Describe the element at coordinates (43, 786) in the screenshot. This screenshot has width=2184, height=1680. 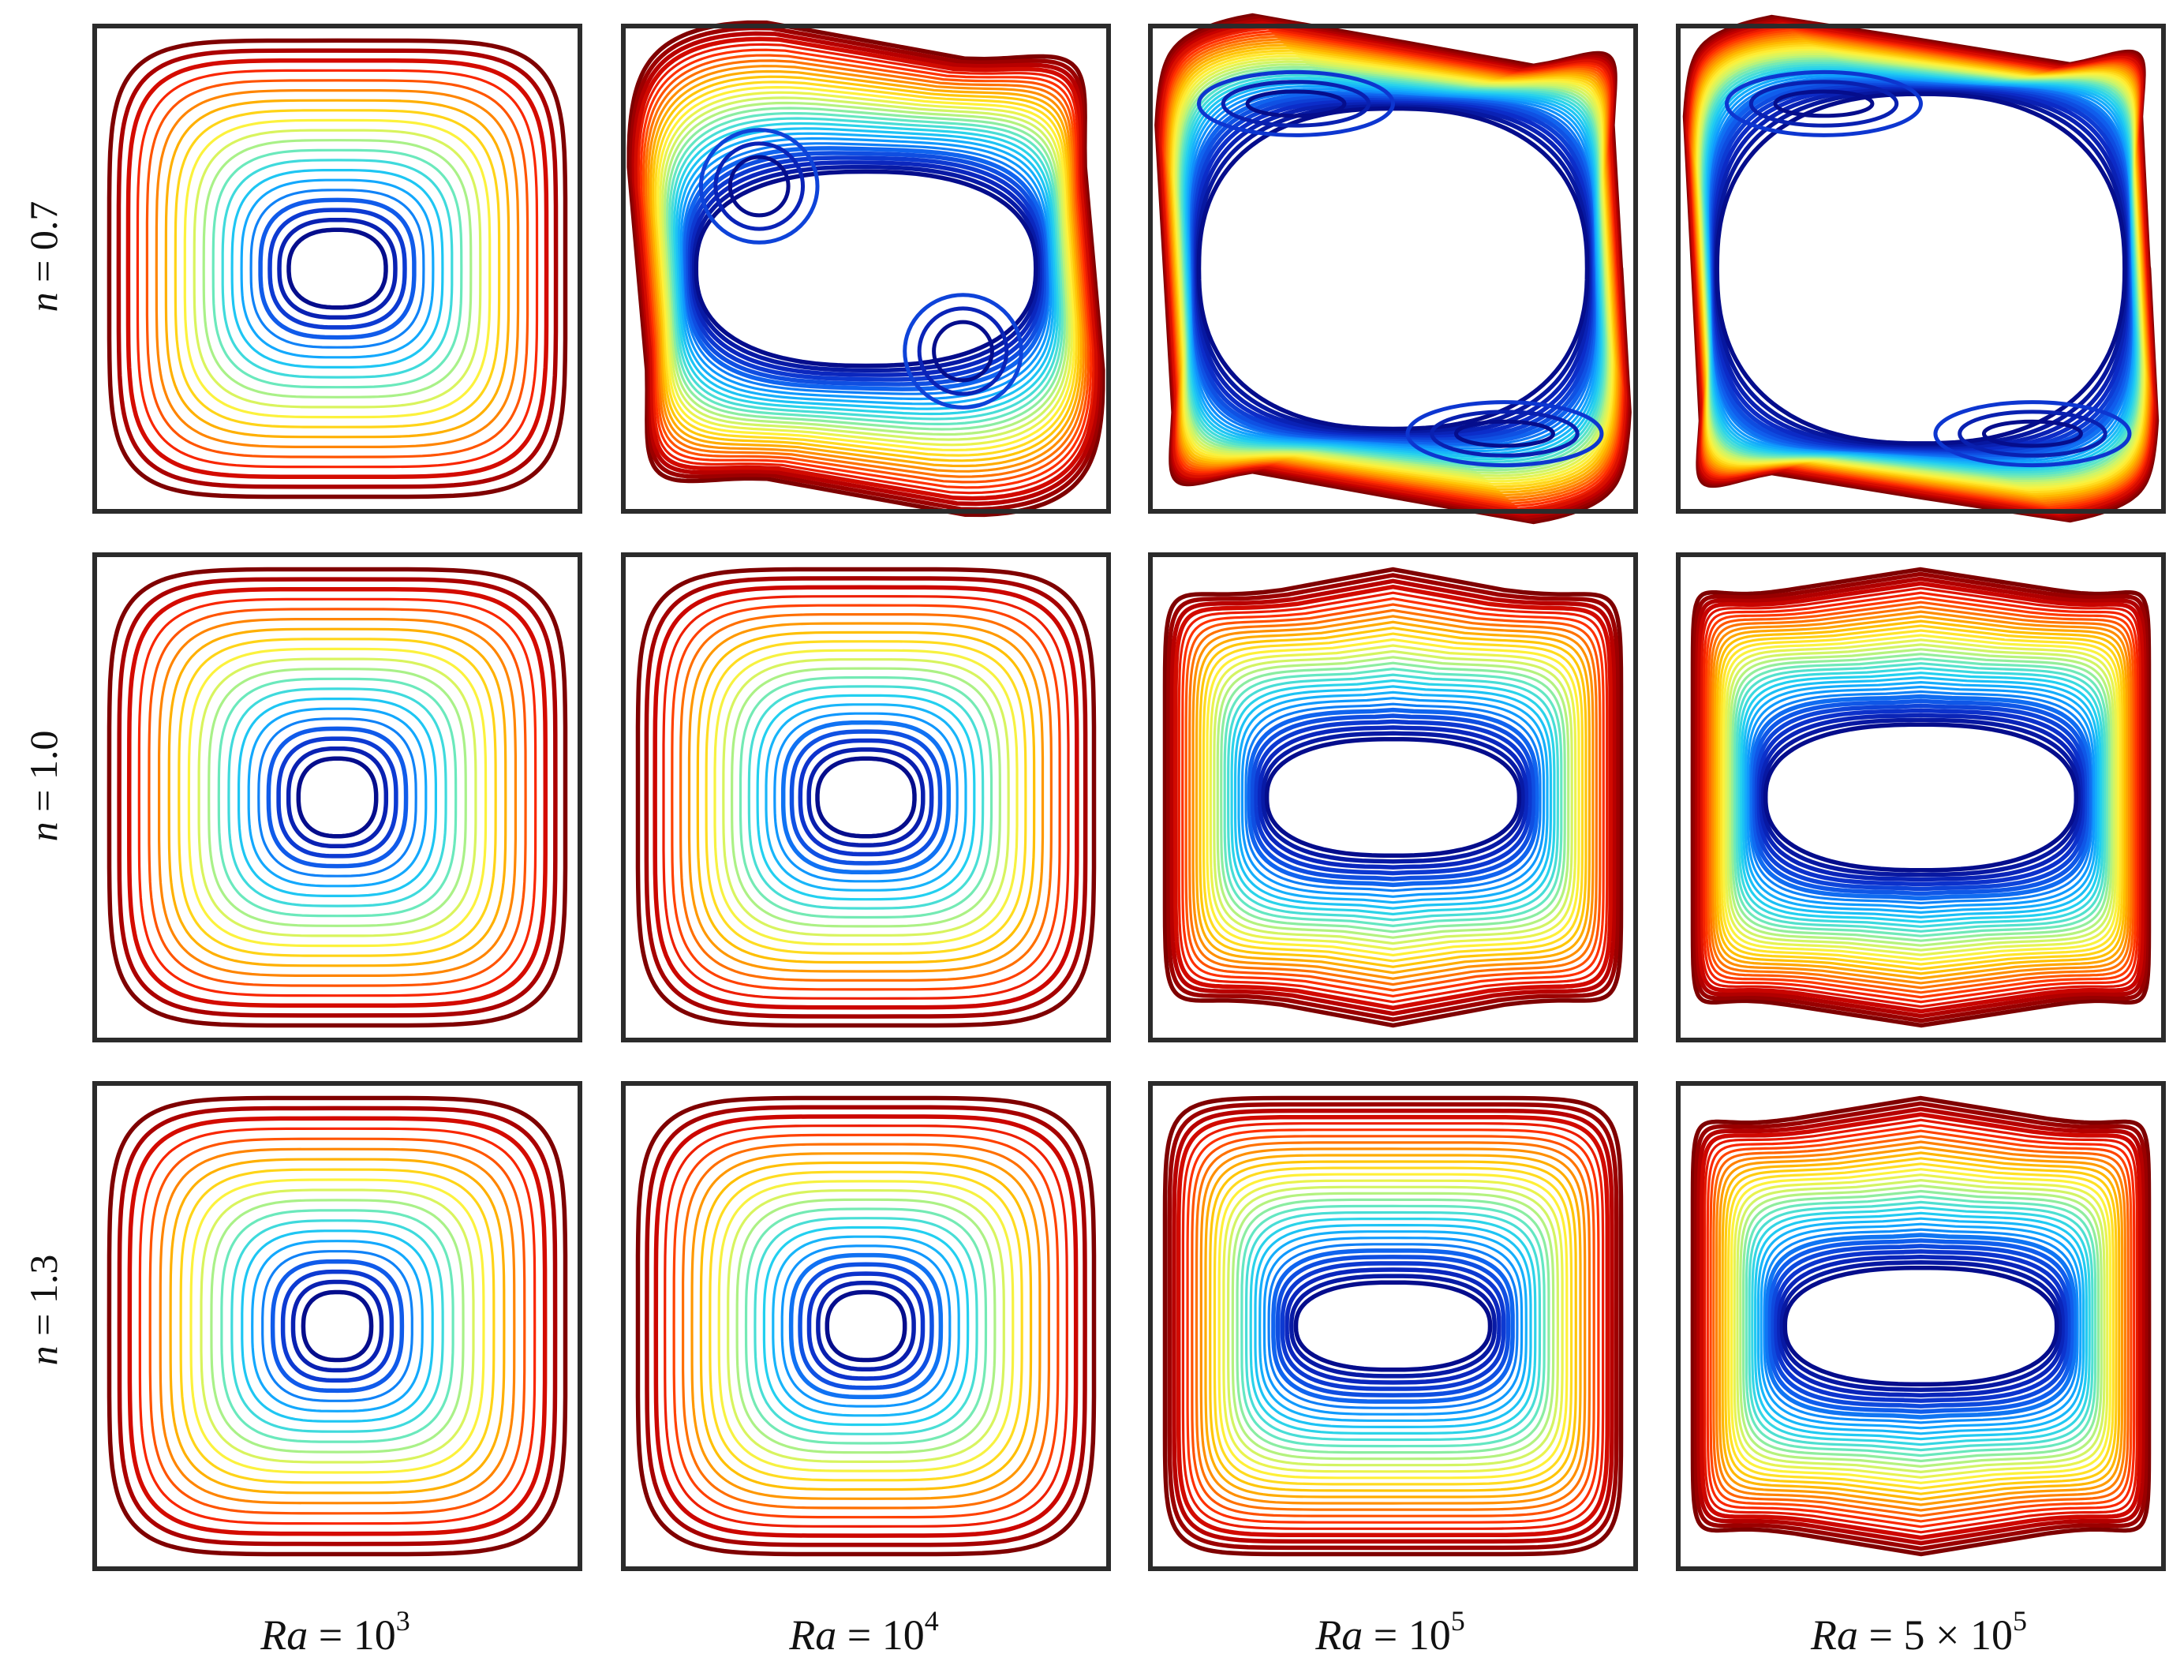
I see `row-label-n-1.0: n = 1.0` at that location.